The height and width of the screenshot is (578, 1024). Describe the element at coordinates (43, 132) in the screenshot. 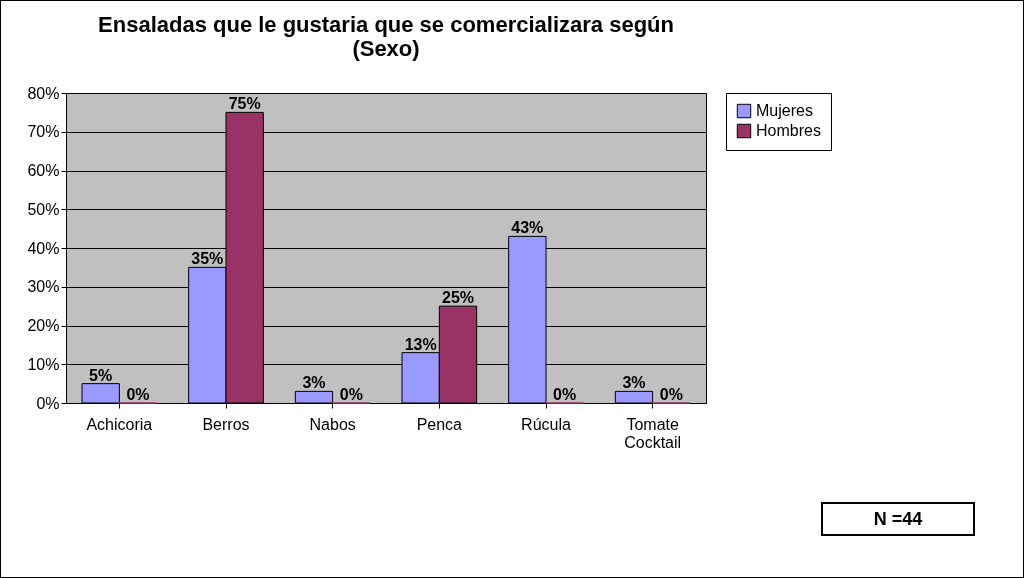

I see `y-tick-label: 70%` at that location.